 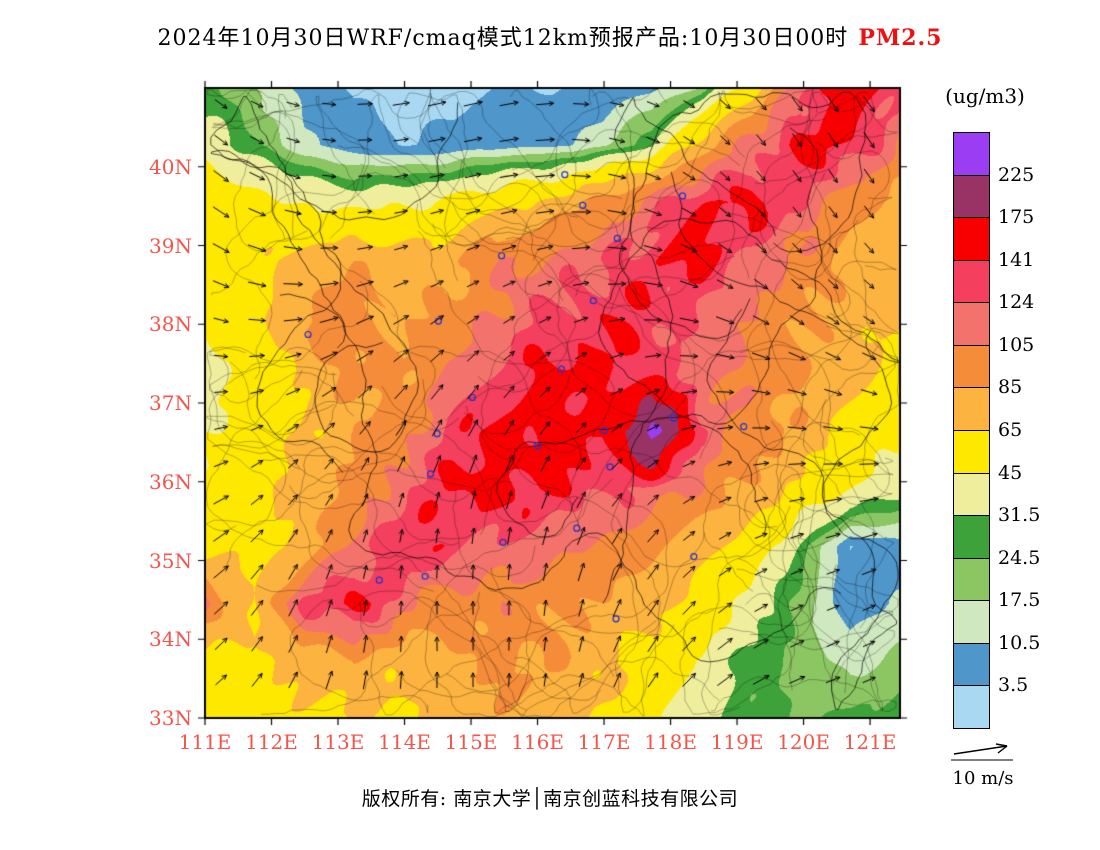 I want to click on colorbar-tick-label: 3.5, so click(x=1013, y=685).